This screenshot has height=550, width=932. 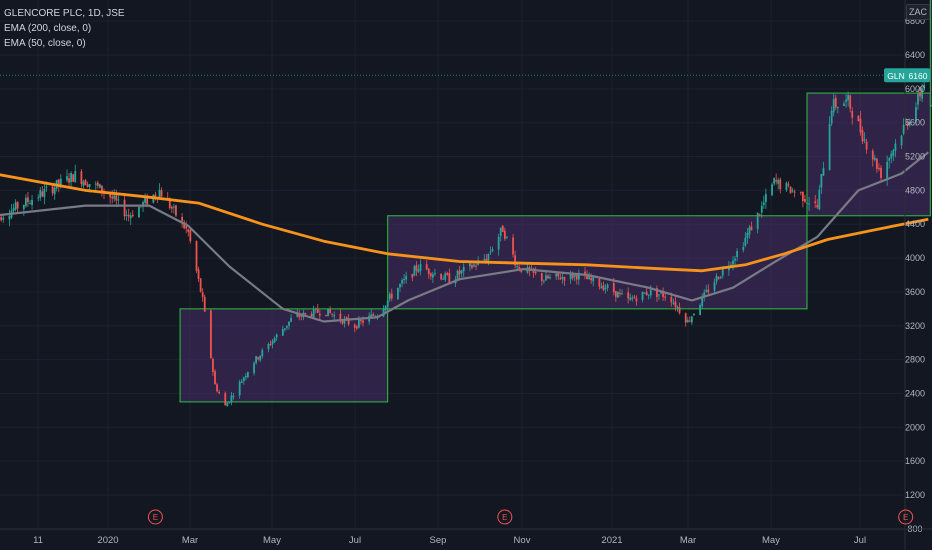 What do you see at coordinates (438, 540) in the screenshot?
I see `x-tick-label: Sep` at bounding box center [438, 540].